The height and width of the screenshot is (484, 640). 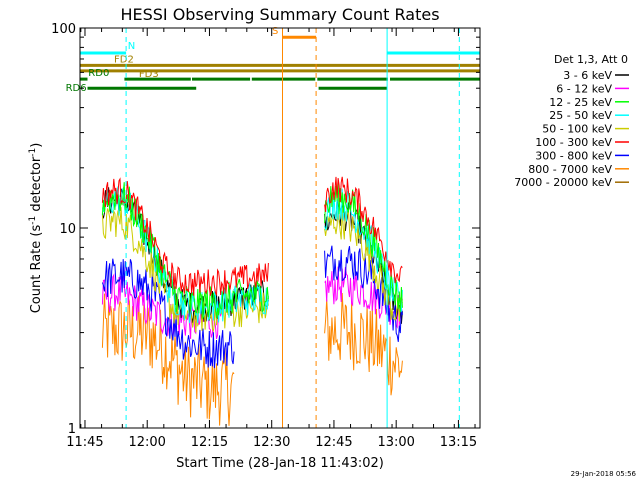 I want to click on flag-label-rd6: RD6, so click(x=76, y=88).